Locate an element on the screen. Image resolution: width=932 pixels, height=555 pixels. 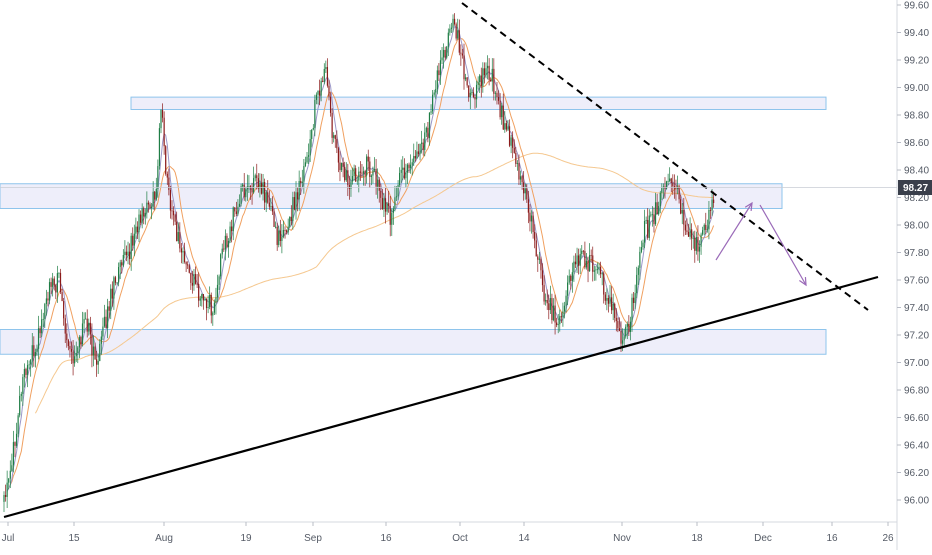
y-tick-label: 98.60 is located at coordinates (916, 143).